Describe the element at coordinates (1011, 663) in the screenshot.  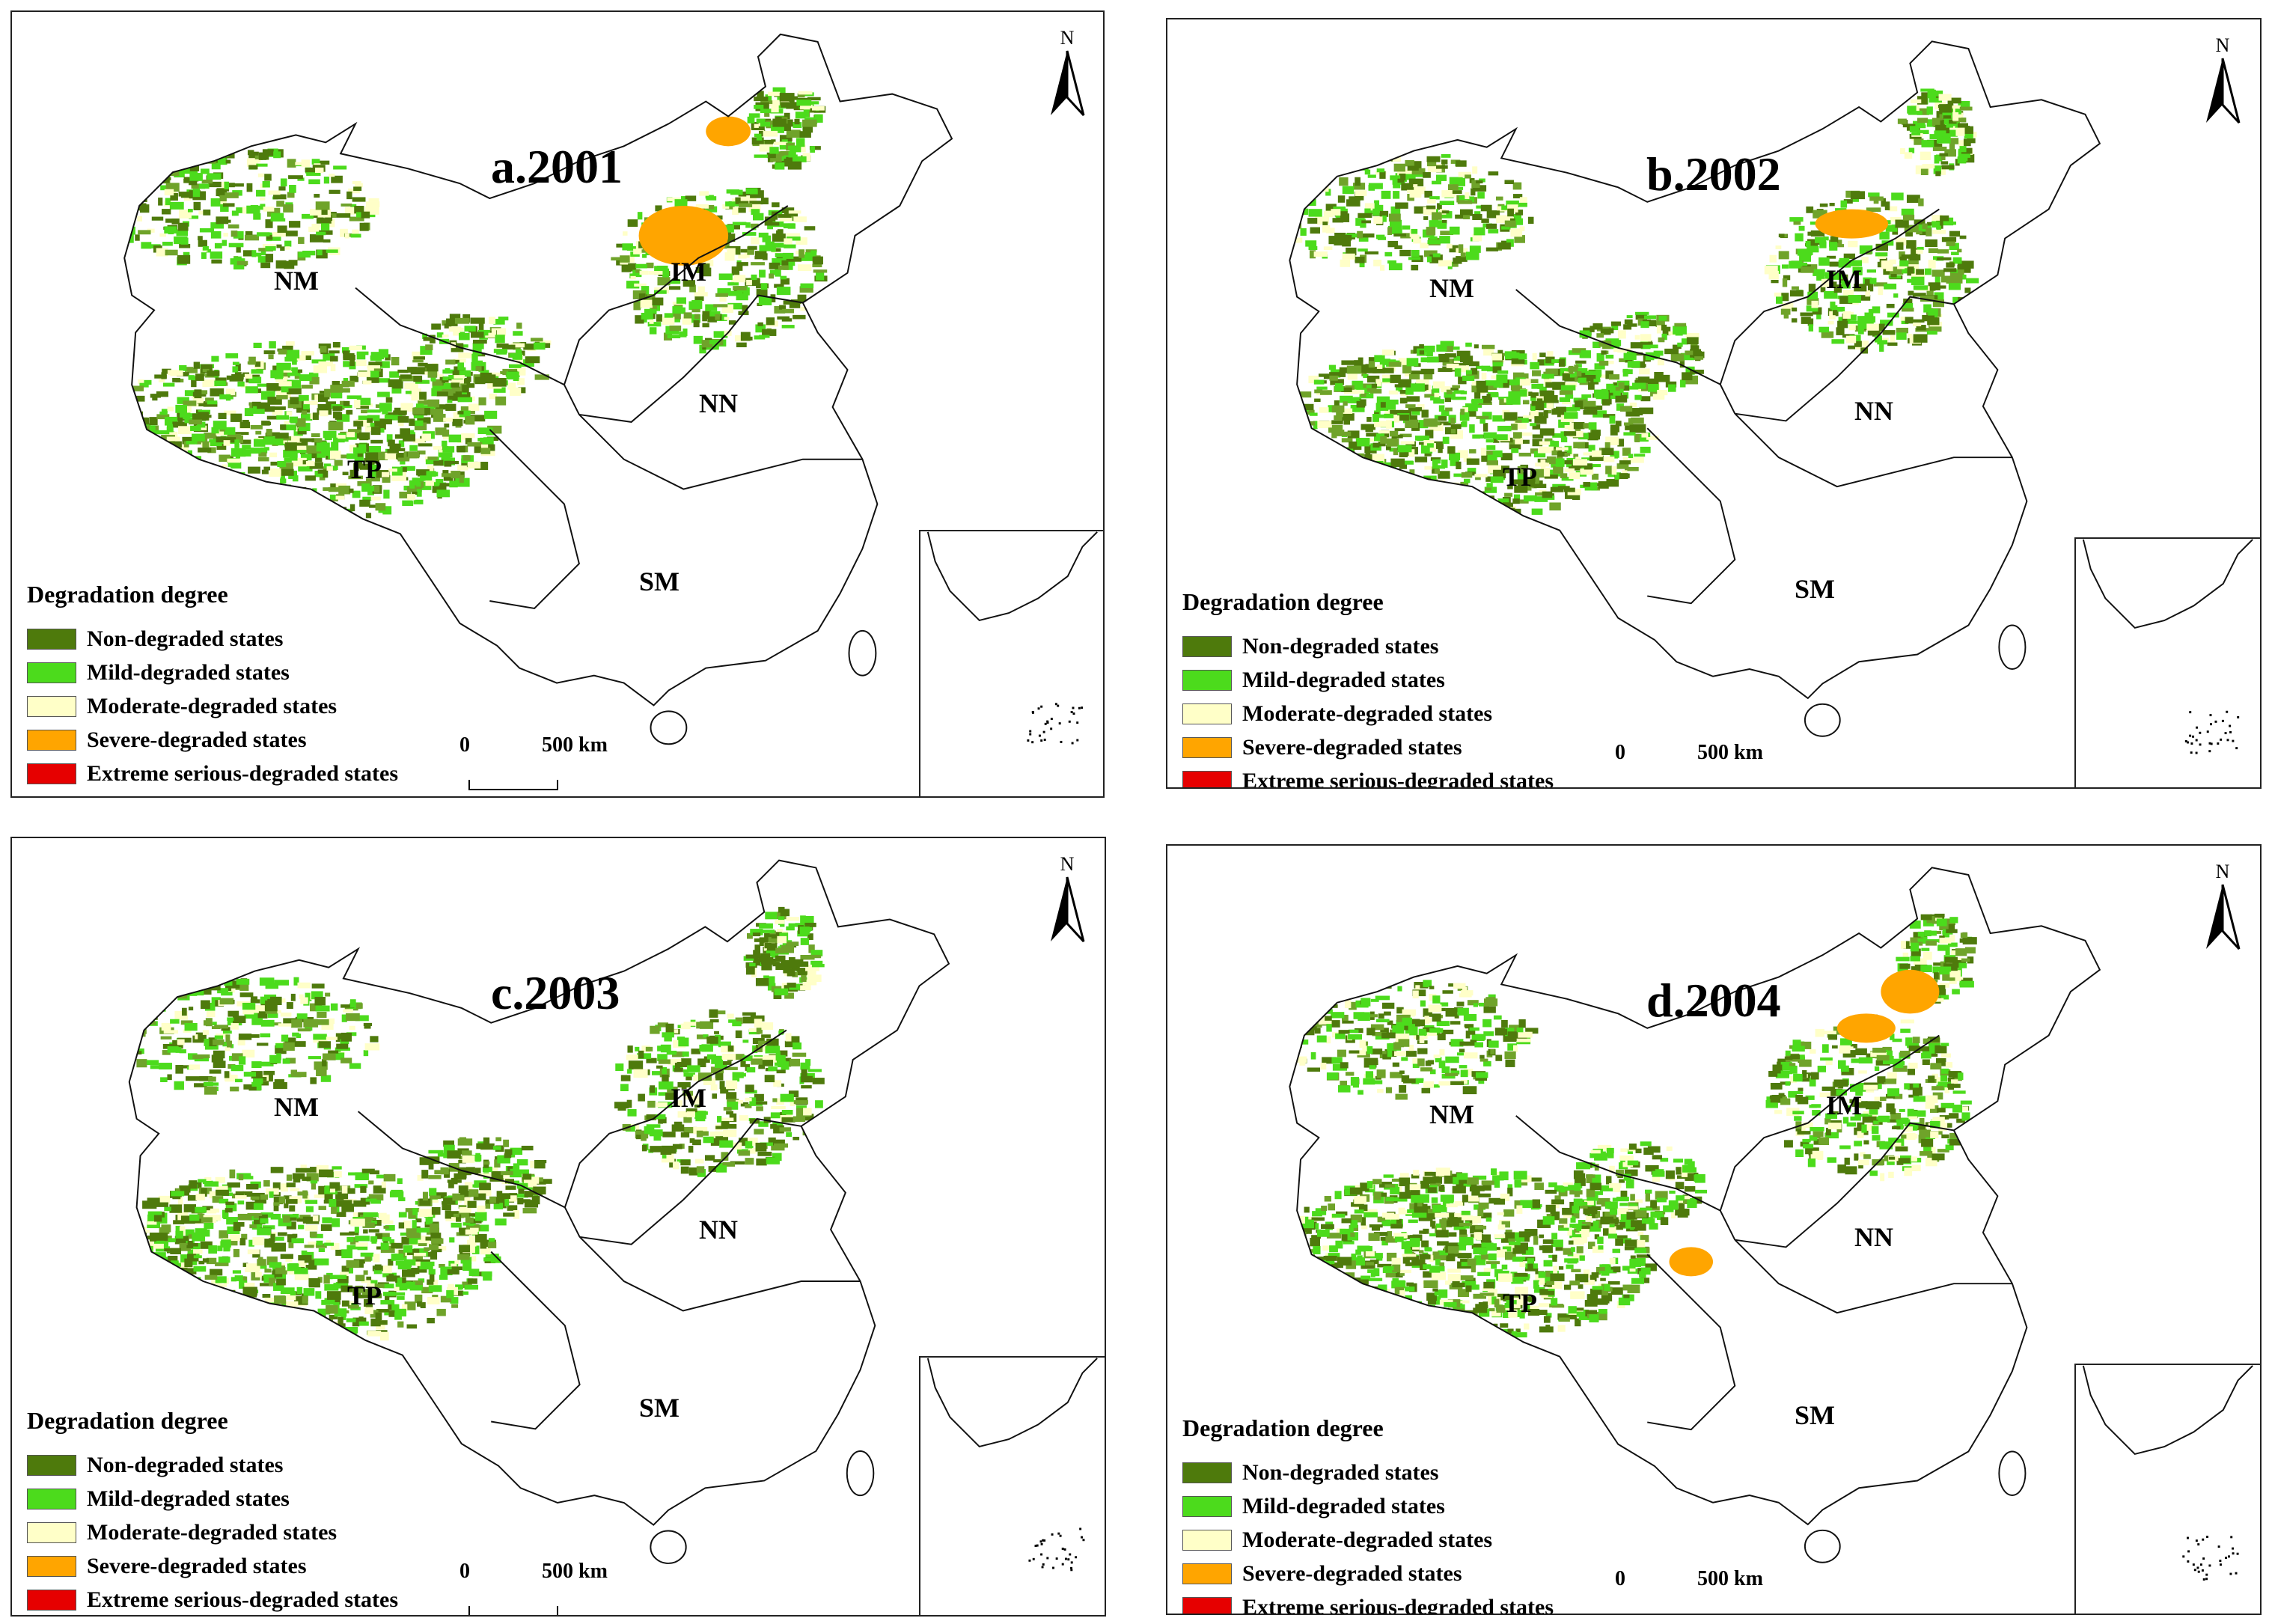
I see `south-china-sea-inset` at that location.